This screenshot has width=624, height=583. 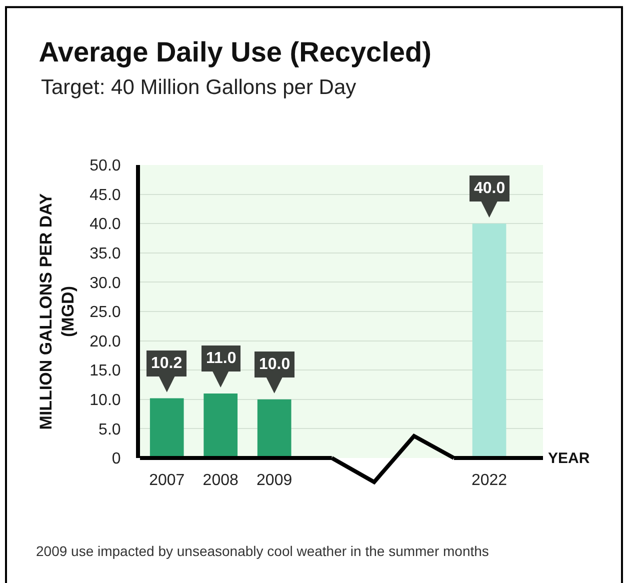 What do you see at coordinates (274, 480) in the screenshot?
I see `x-tick-label: 2009` at bounding box center [274, 480].